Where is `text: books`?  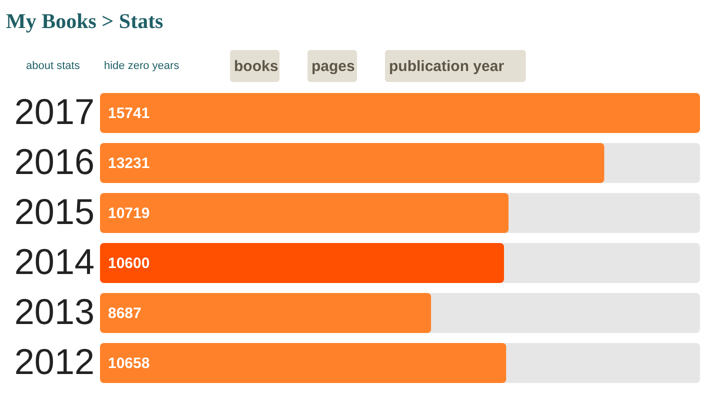
text: books is located at coordinates (256, 66).